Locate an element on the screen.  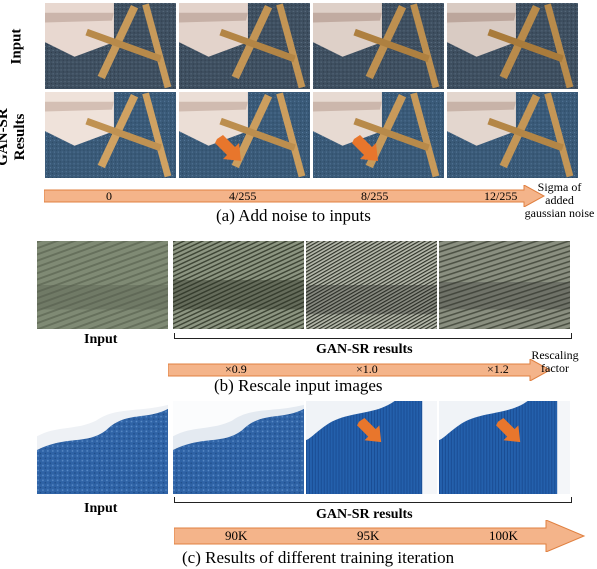
iteration-results-label: GAN-SR results is located at coordinates (364, 514).